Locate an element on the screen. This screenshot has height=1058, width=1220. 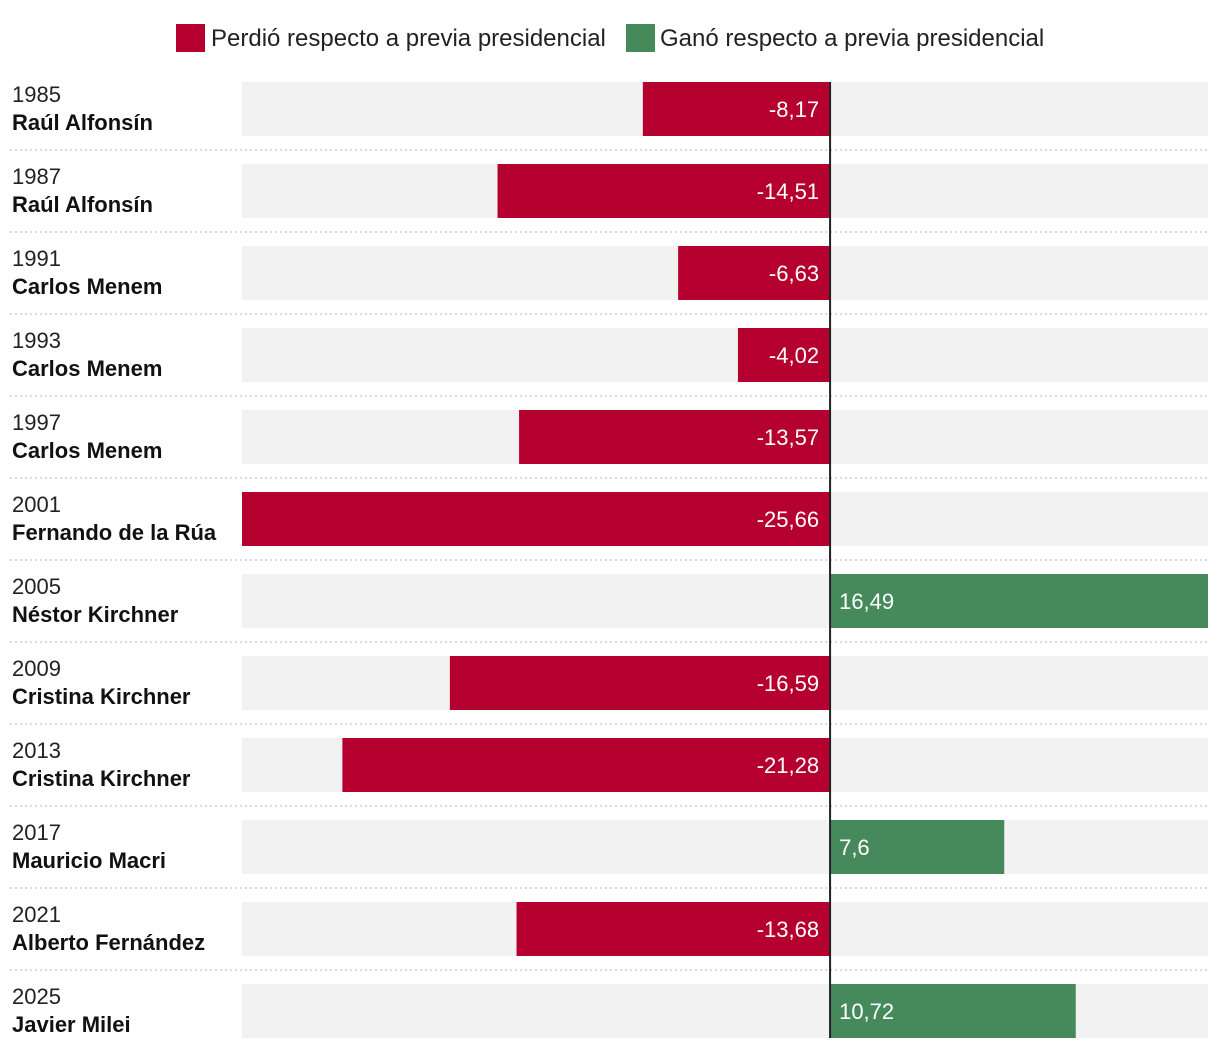
bar-2001 is located at coordinates (536, 519).